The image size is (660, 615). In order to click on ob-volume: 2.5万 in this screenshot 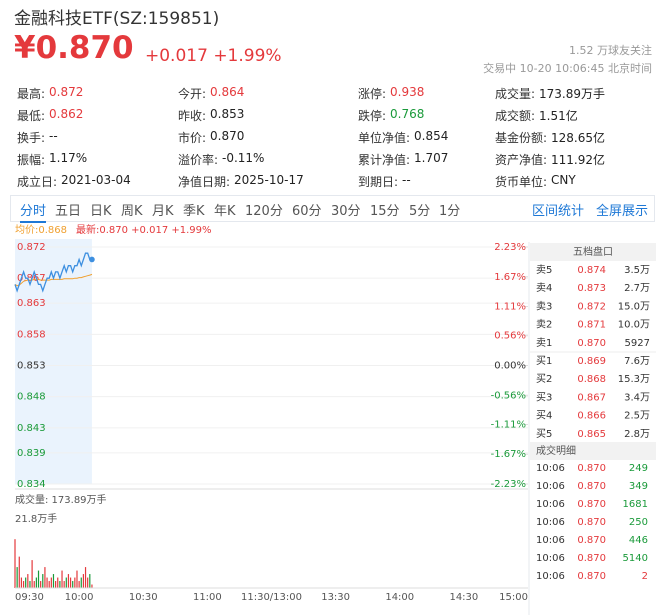, I will do `click(637, 416)`.